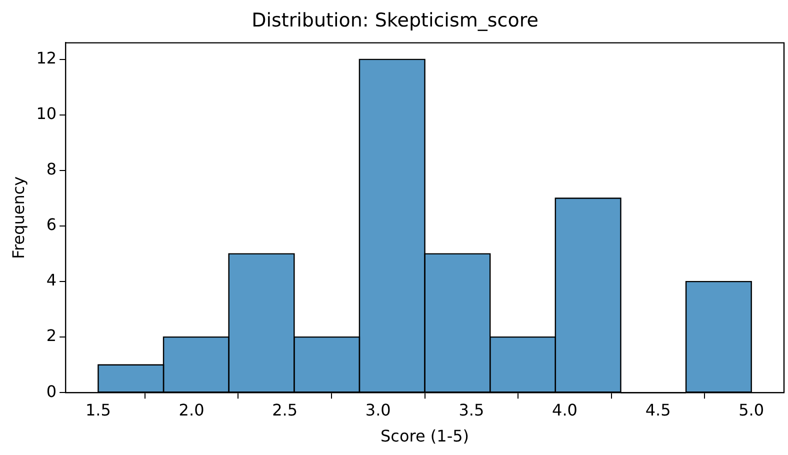  What do you see at coordinates (51, 391) in the screenshot?
I see `y-tick-label: 0` at bounding box center [51, 391].